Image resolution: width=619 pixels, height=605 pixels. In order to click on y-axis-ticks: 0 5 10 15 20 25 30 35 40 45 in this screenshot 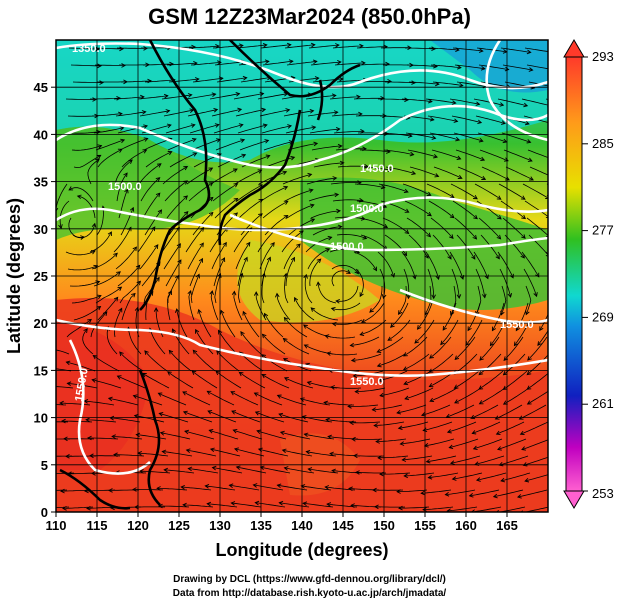, I will do `click(45, 300)`.